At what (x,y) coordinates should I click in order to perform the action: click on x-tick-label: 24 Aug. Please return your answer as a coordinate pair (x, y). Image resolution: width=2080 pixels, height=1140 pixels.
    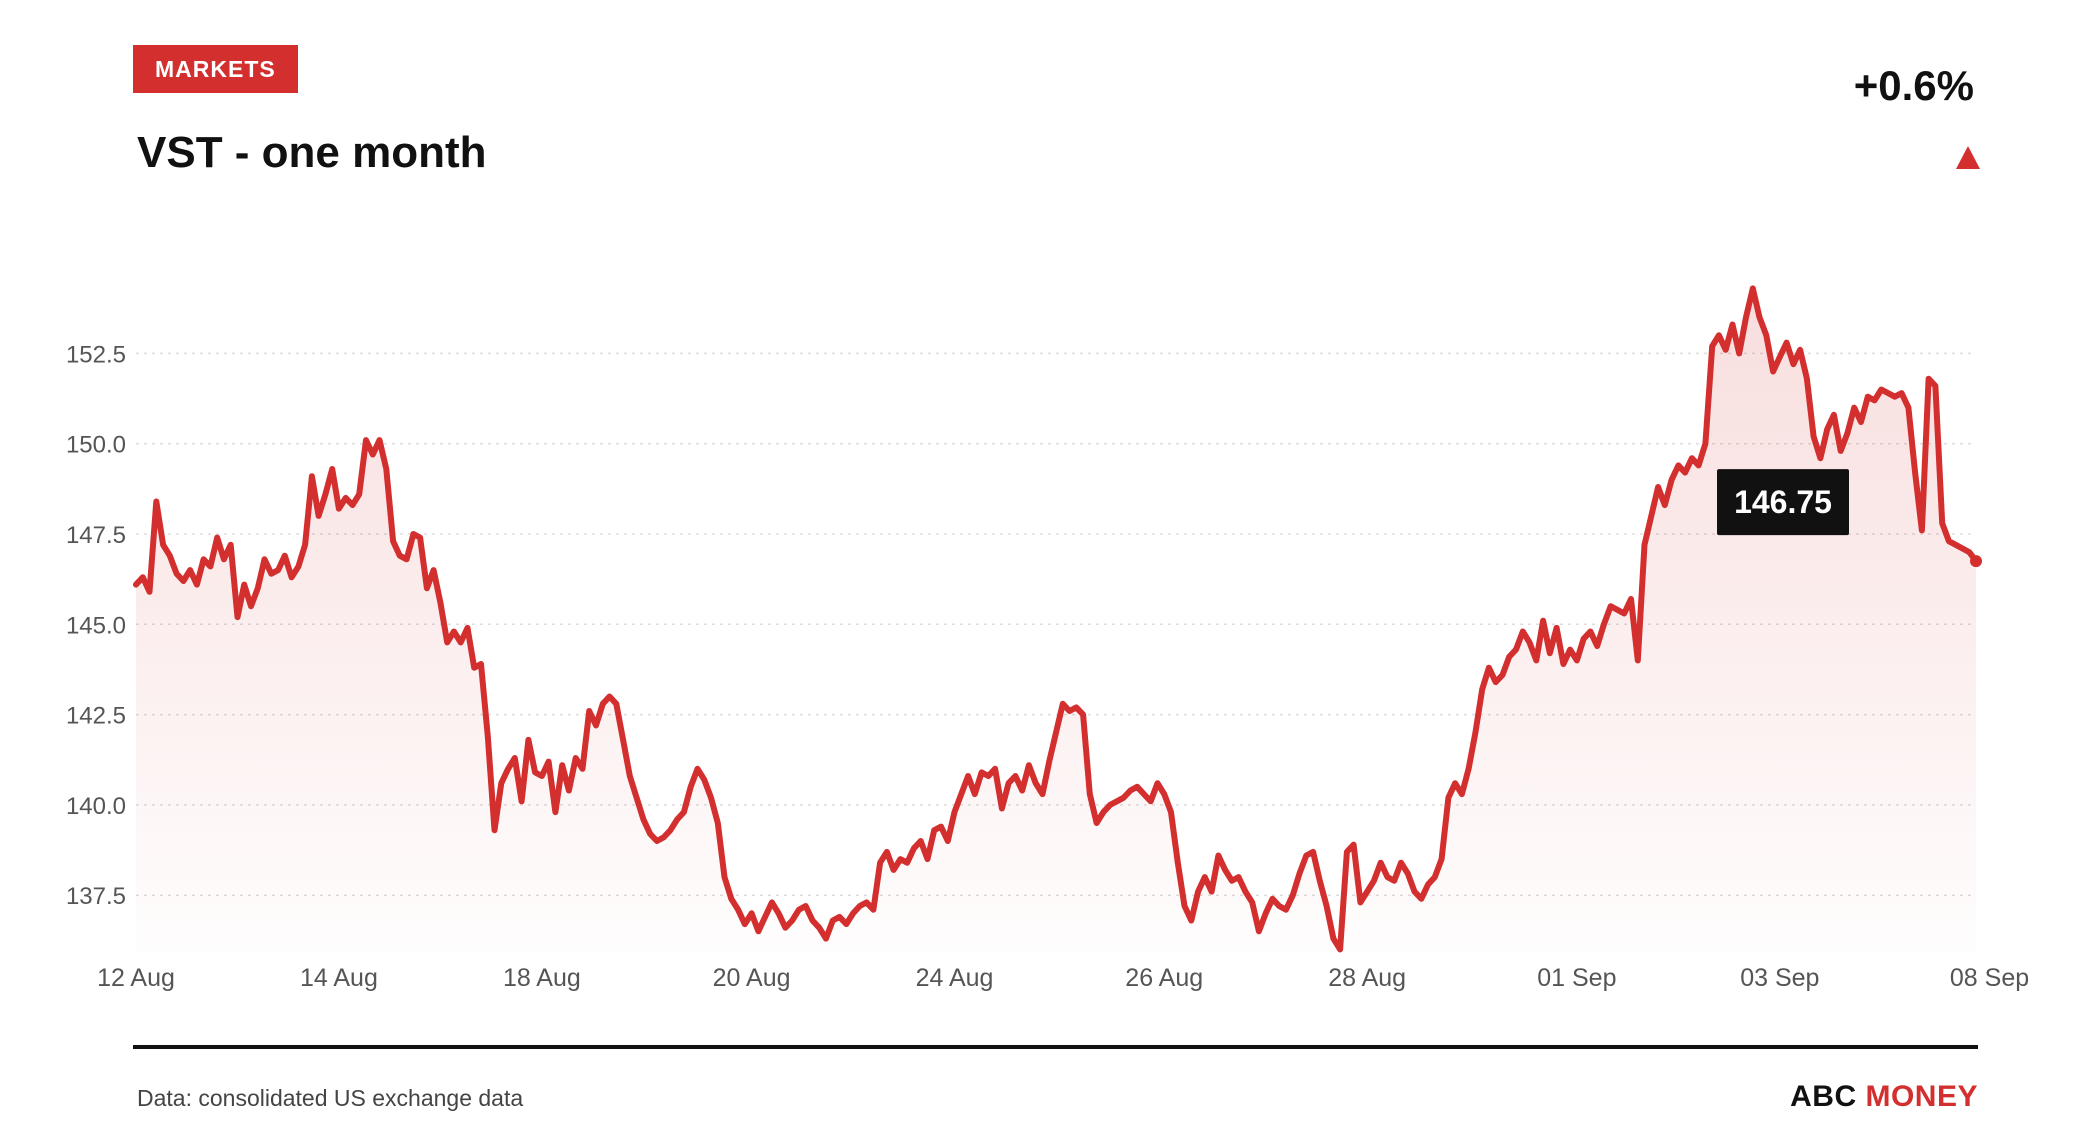
    Looking at the image, I should click on (955, 978).